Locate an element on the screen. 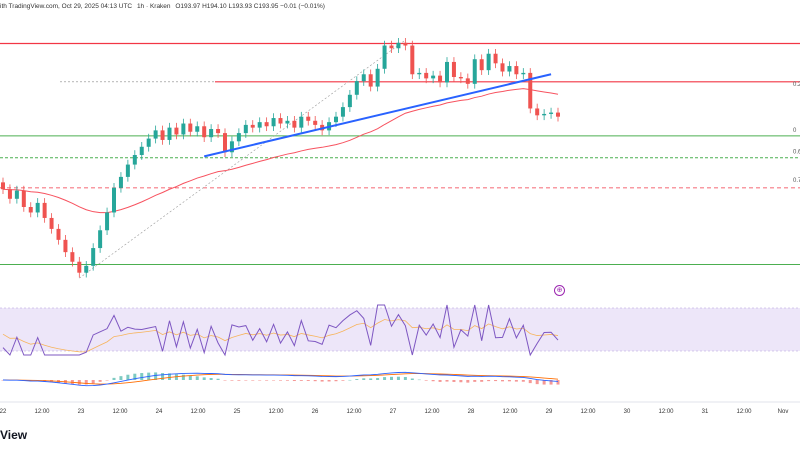  x-tick-label: 24 is located at coordinates (159, 412).